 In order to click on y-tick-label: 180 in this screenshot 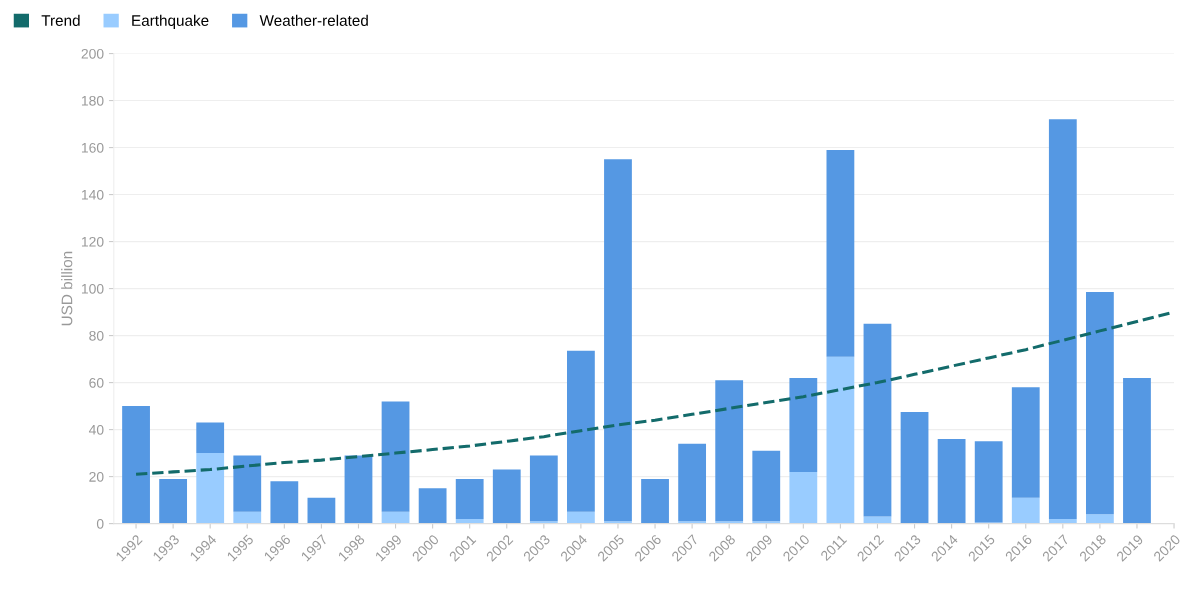, I will do `click(92, 100)`.